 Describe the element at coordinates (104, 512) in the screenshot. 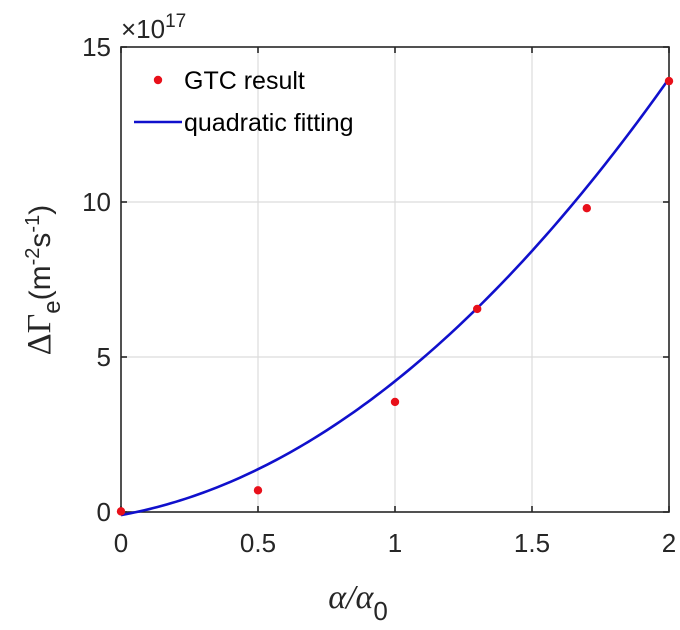

I see `y-tick-label: 0` at that location.